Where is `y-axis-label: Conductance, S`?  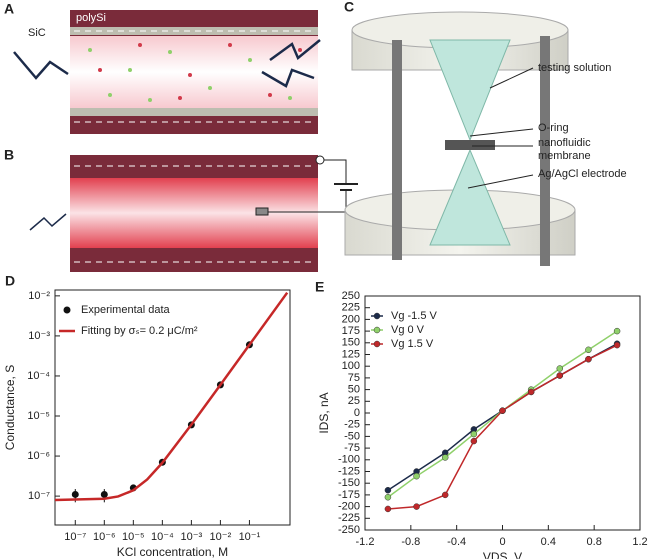 y-axis-label: Conductance, S is located at coordinates (10, 407).